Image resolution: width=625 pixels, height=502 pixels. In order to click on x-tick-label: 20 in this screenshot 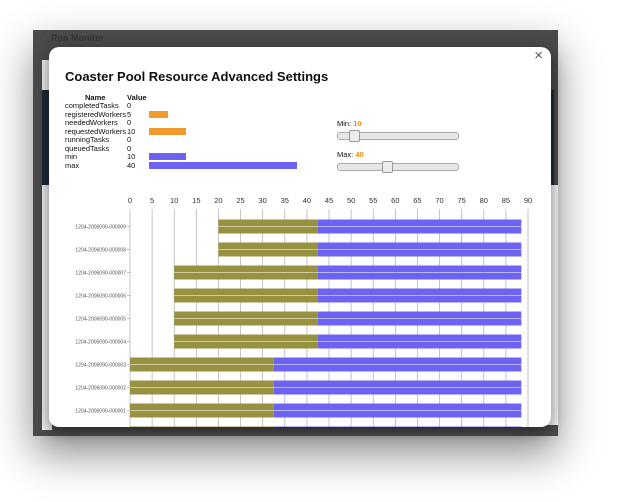, I will do `click(218, 200)`.